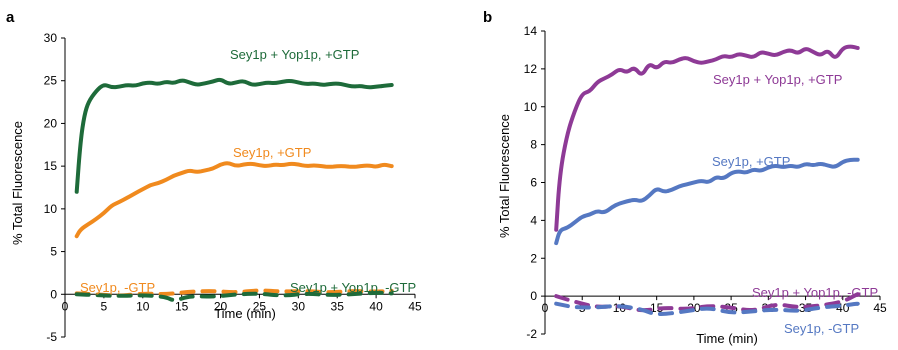  I want to click on y-tick-label: 14, so click(531, 31).